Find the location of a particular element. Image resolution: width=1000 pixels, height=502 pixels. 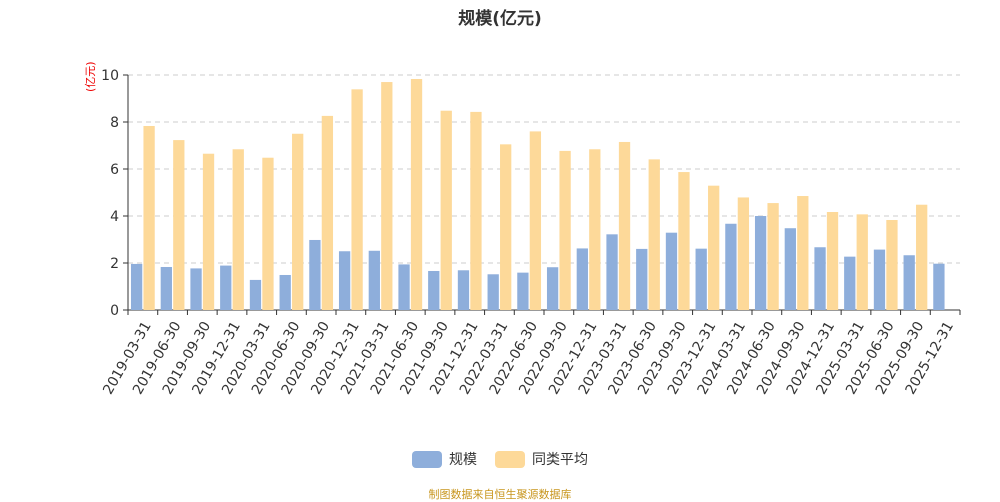

y-tick-label: 6 is located at coordinates (114, 170).